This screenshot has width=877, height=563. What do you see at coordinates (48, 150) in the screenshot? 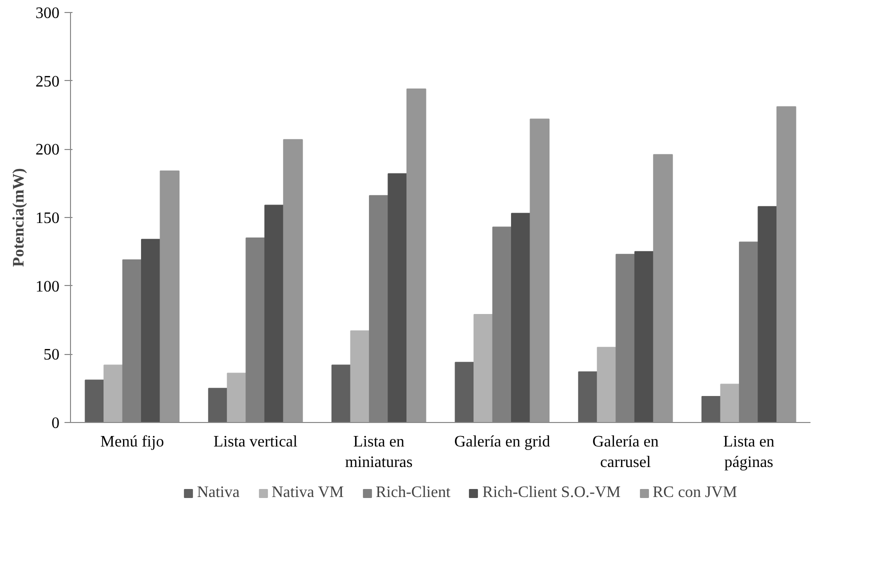
I see `y-tick-label: 200` at bounding box center [48, 150].